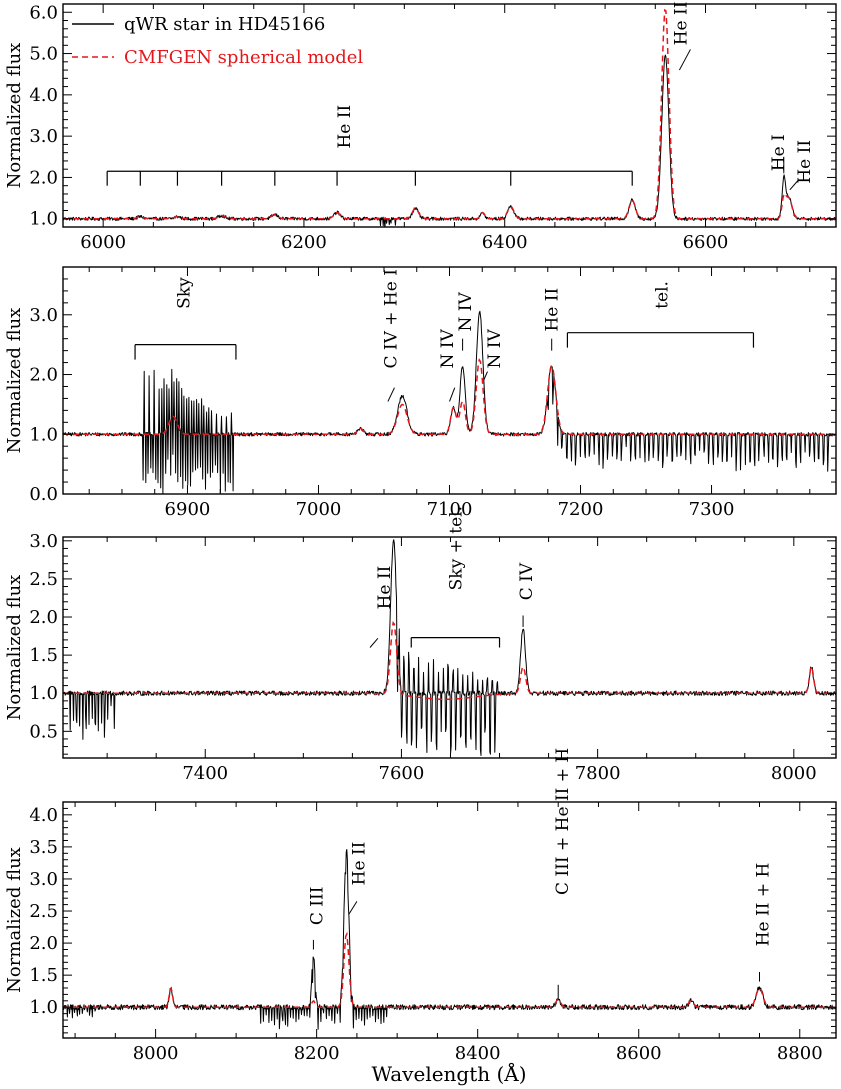 This screenshot has width=841, height=1089. I want to click on x-tick-label: 7000, so click(319, 509).